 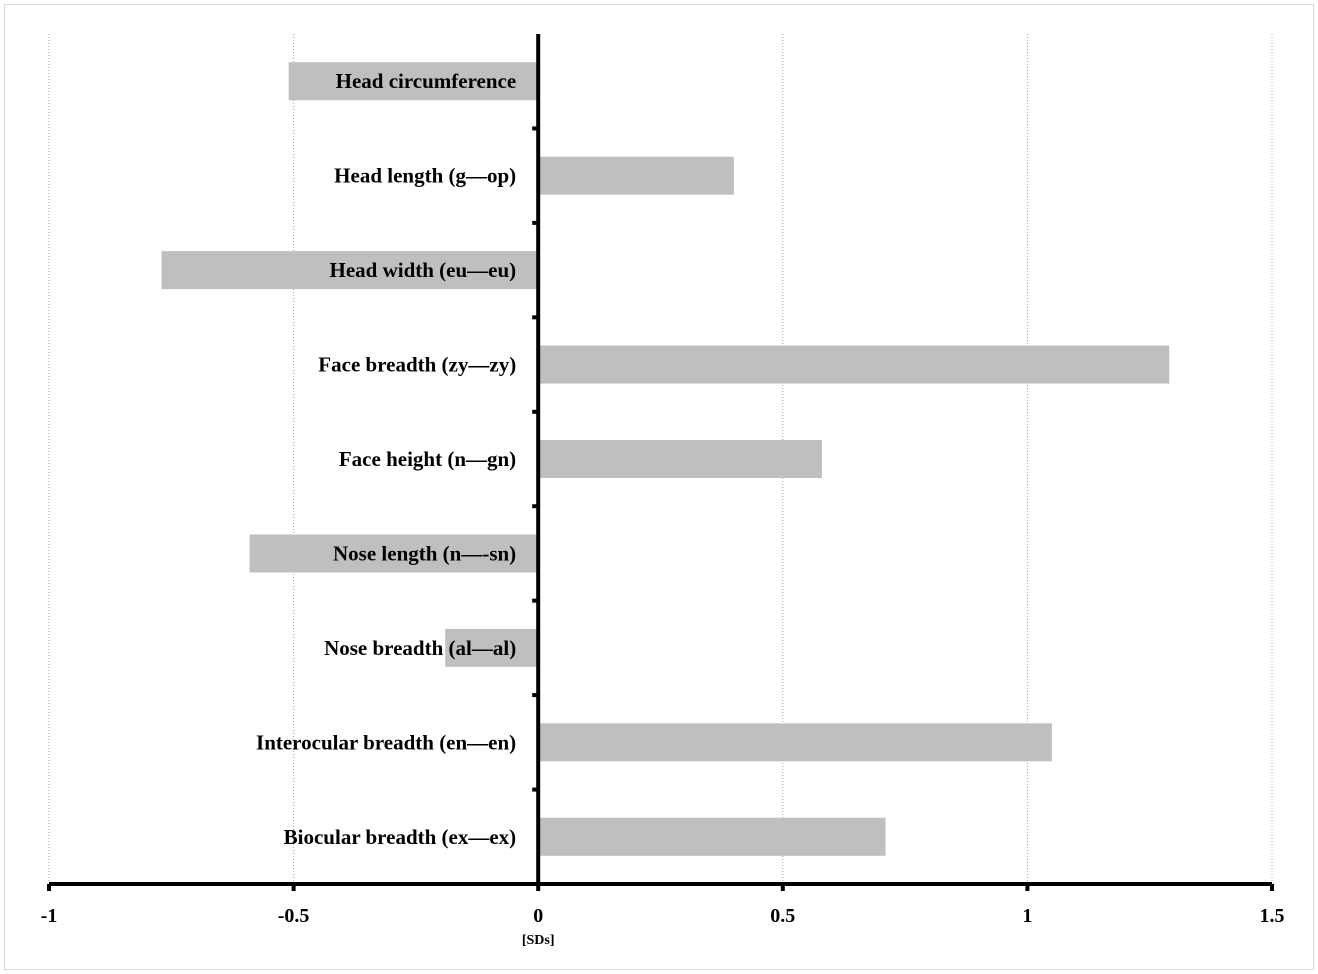 What do you see at coordinates (425, 176) in the screenshot?
I see `category-label: Head length (g—op)` at bounding box center [425, 176].